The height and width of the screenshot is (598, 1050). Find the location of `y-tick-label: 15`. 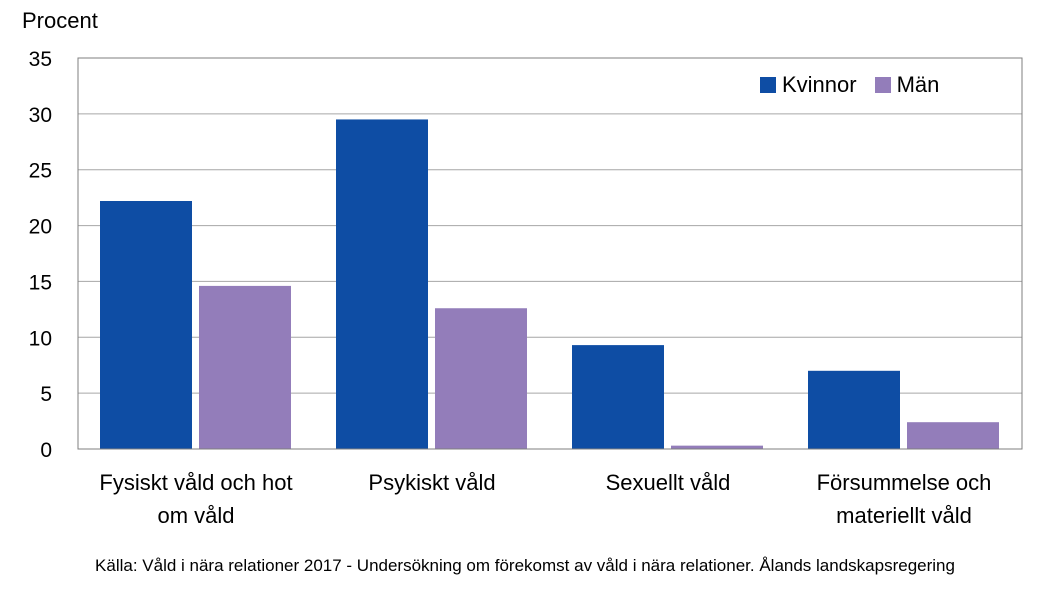

y-tick-label: 15 is located at coordinates (40, 282).